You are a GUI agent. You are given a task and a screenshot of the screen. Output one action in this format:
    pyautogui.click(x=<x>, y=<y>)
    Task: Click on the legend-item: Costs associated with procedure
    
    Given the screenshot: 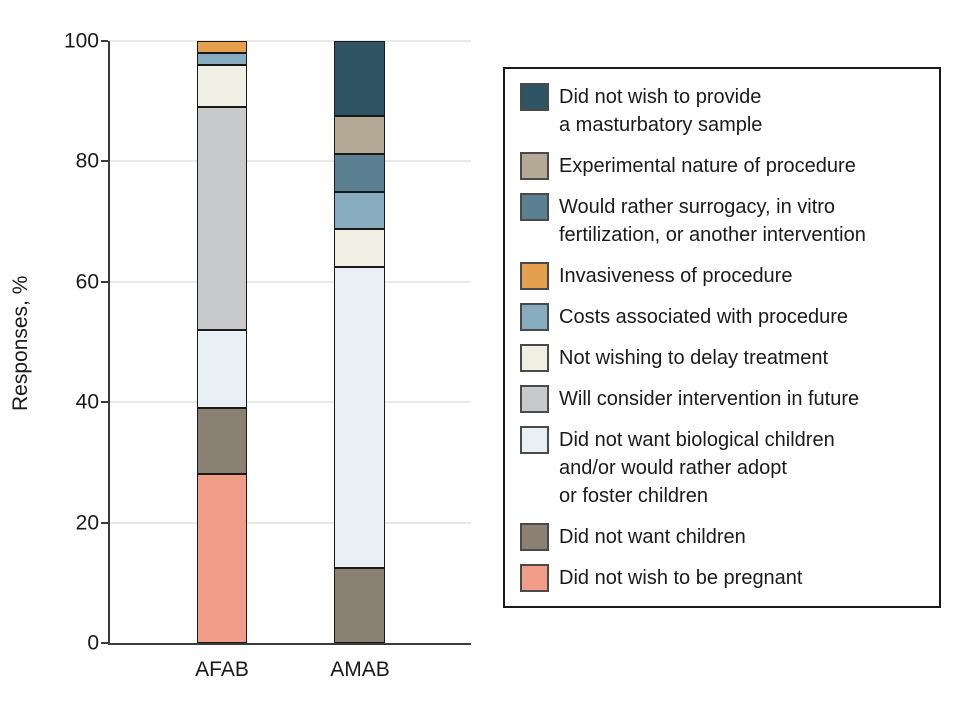 What is the action you would take?
    pyautogui.click(x=722, y=317)
    